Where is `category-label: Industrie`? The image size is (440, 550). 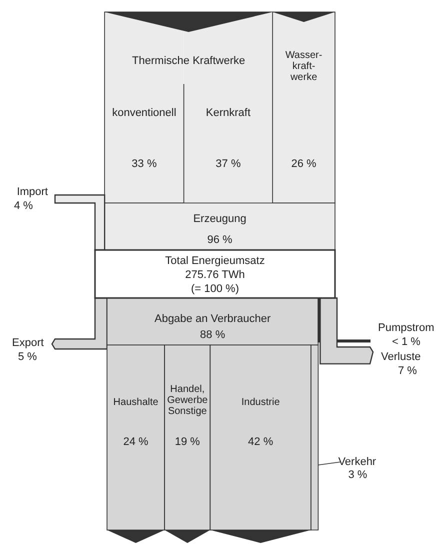 category-label: Industrie is located at coordinates (260, 402).